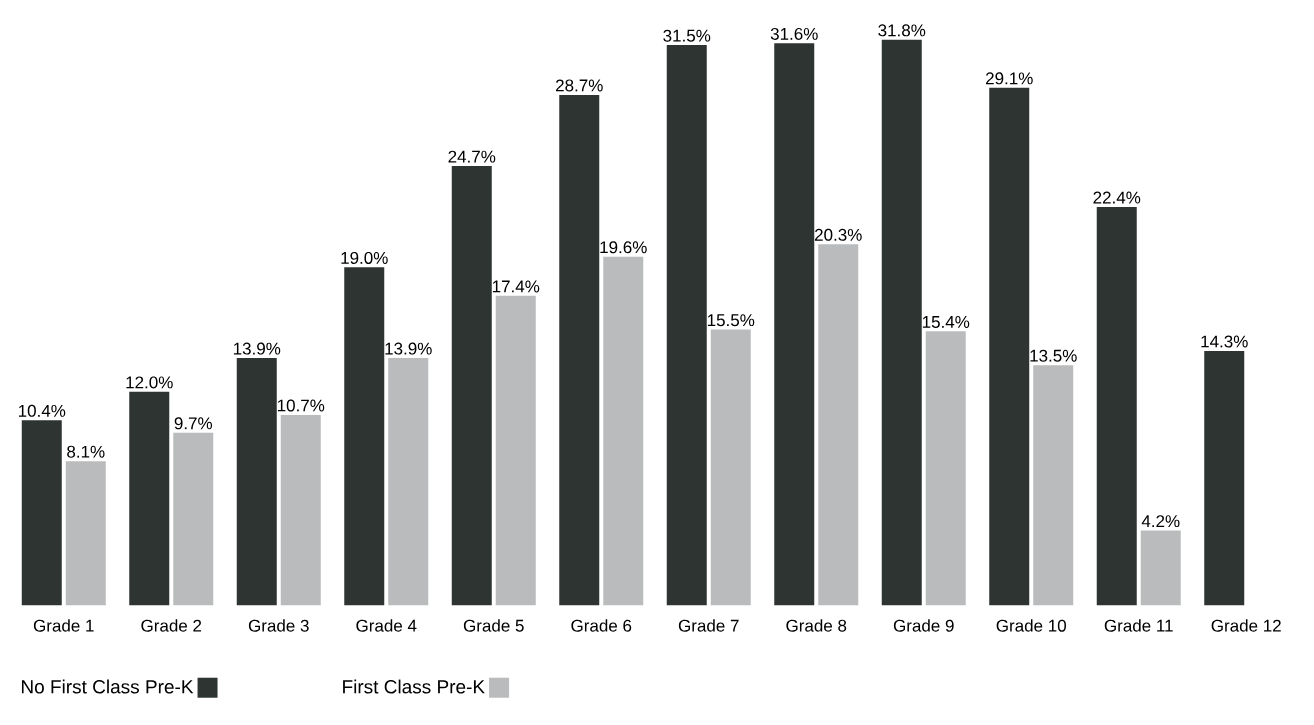  What do you see at coordinates (42, 410) in the screenshot?
I see `data-label: 10.4%` at bounding box center [42, 410].